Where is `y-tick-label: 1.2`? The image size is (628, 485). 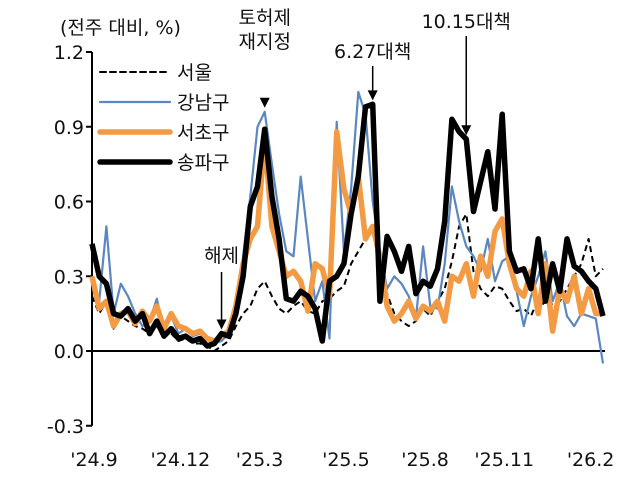
y-tick-label: 1.2 is located at coordinates (69, 53).